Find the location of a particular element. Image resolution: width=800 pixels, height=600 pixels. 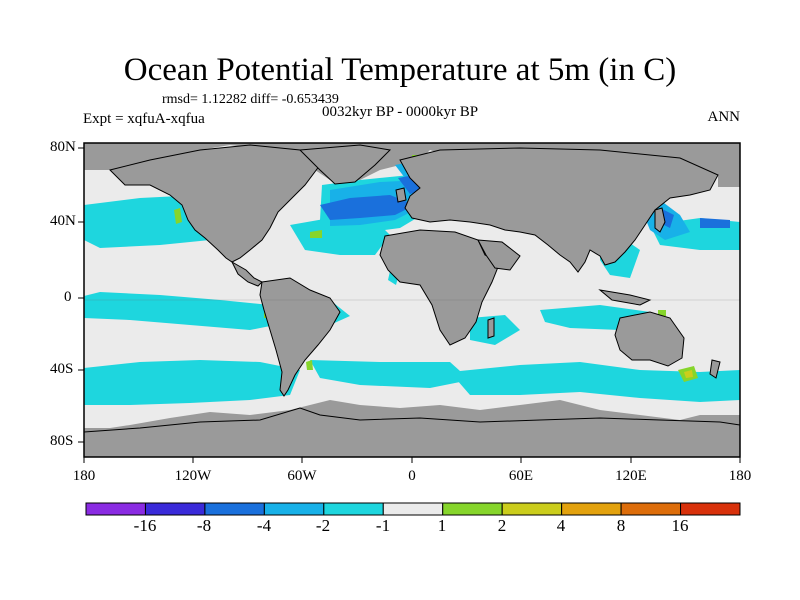

north-america is located at coordinates (215, 203).